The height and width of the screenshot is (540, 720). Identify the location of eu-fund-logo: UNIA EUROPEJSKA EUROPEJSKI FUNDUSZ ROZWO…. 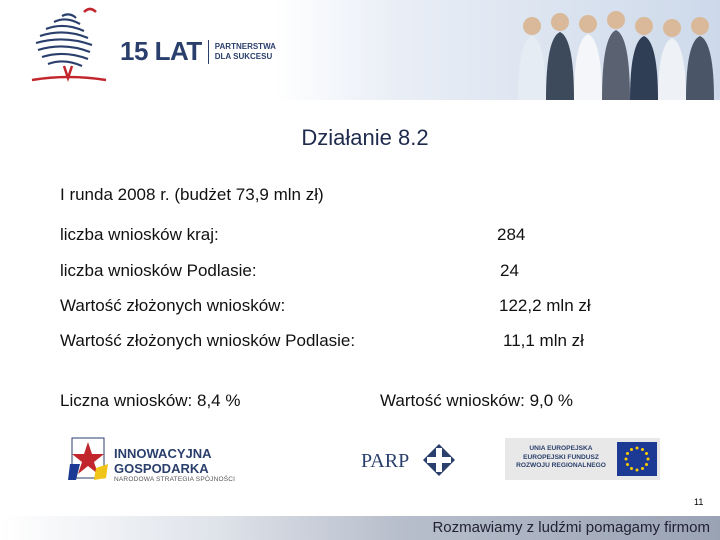
(582, 459).